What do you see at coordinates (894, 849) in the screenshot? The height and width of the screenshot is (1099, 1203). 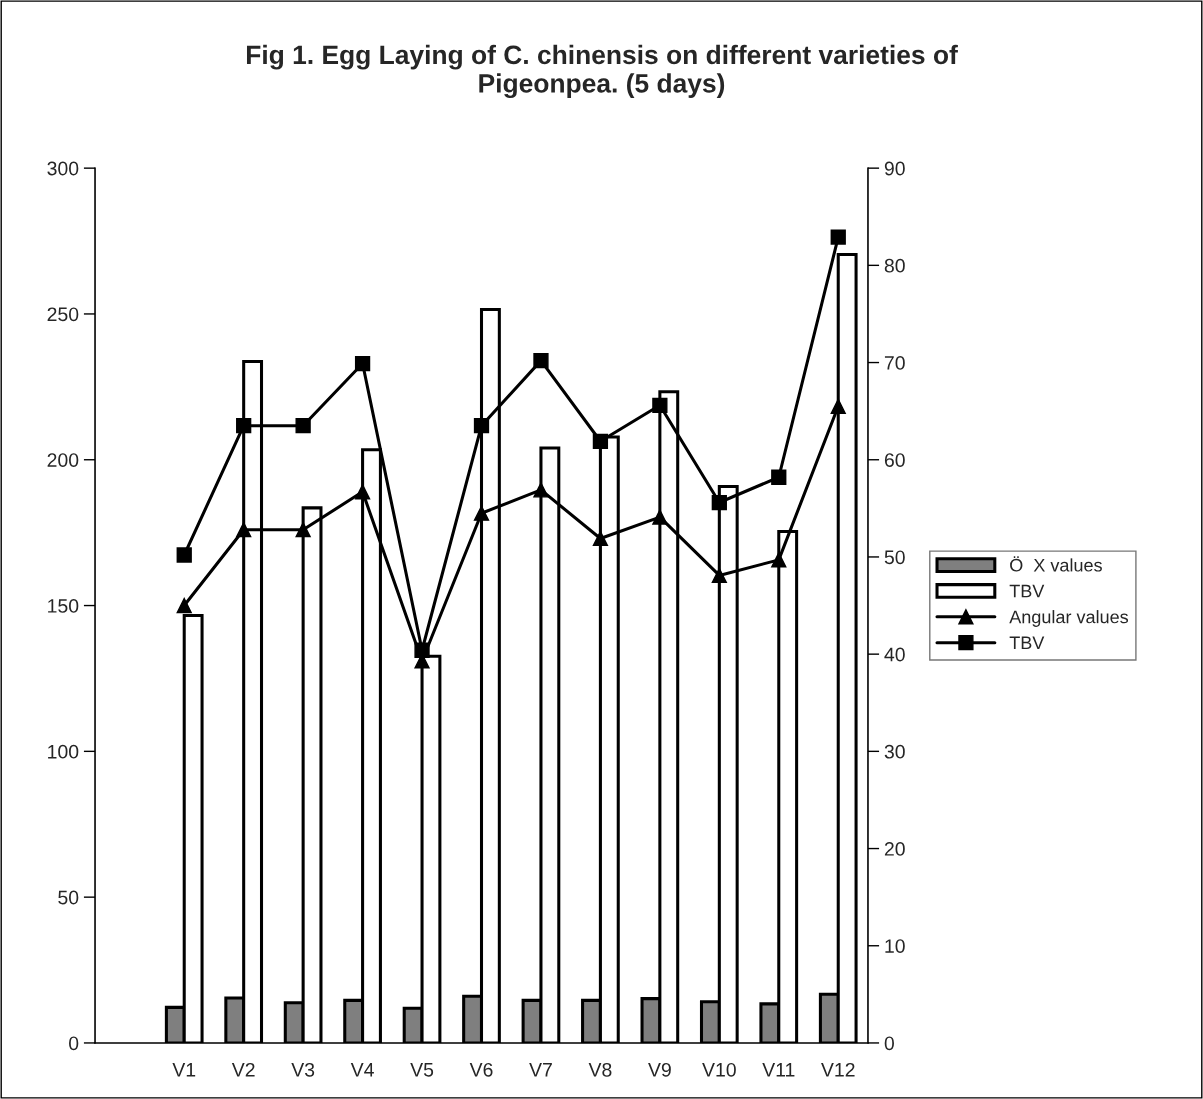 I see `y2-tick-label: 20` at bounding box center [894, 849].